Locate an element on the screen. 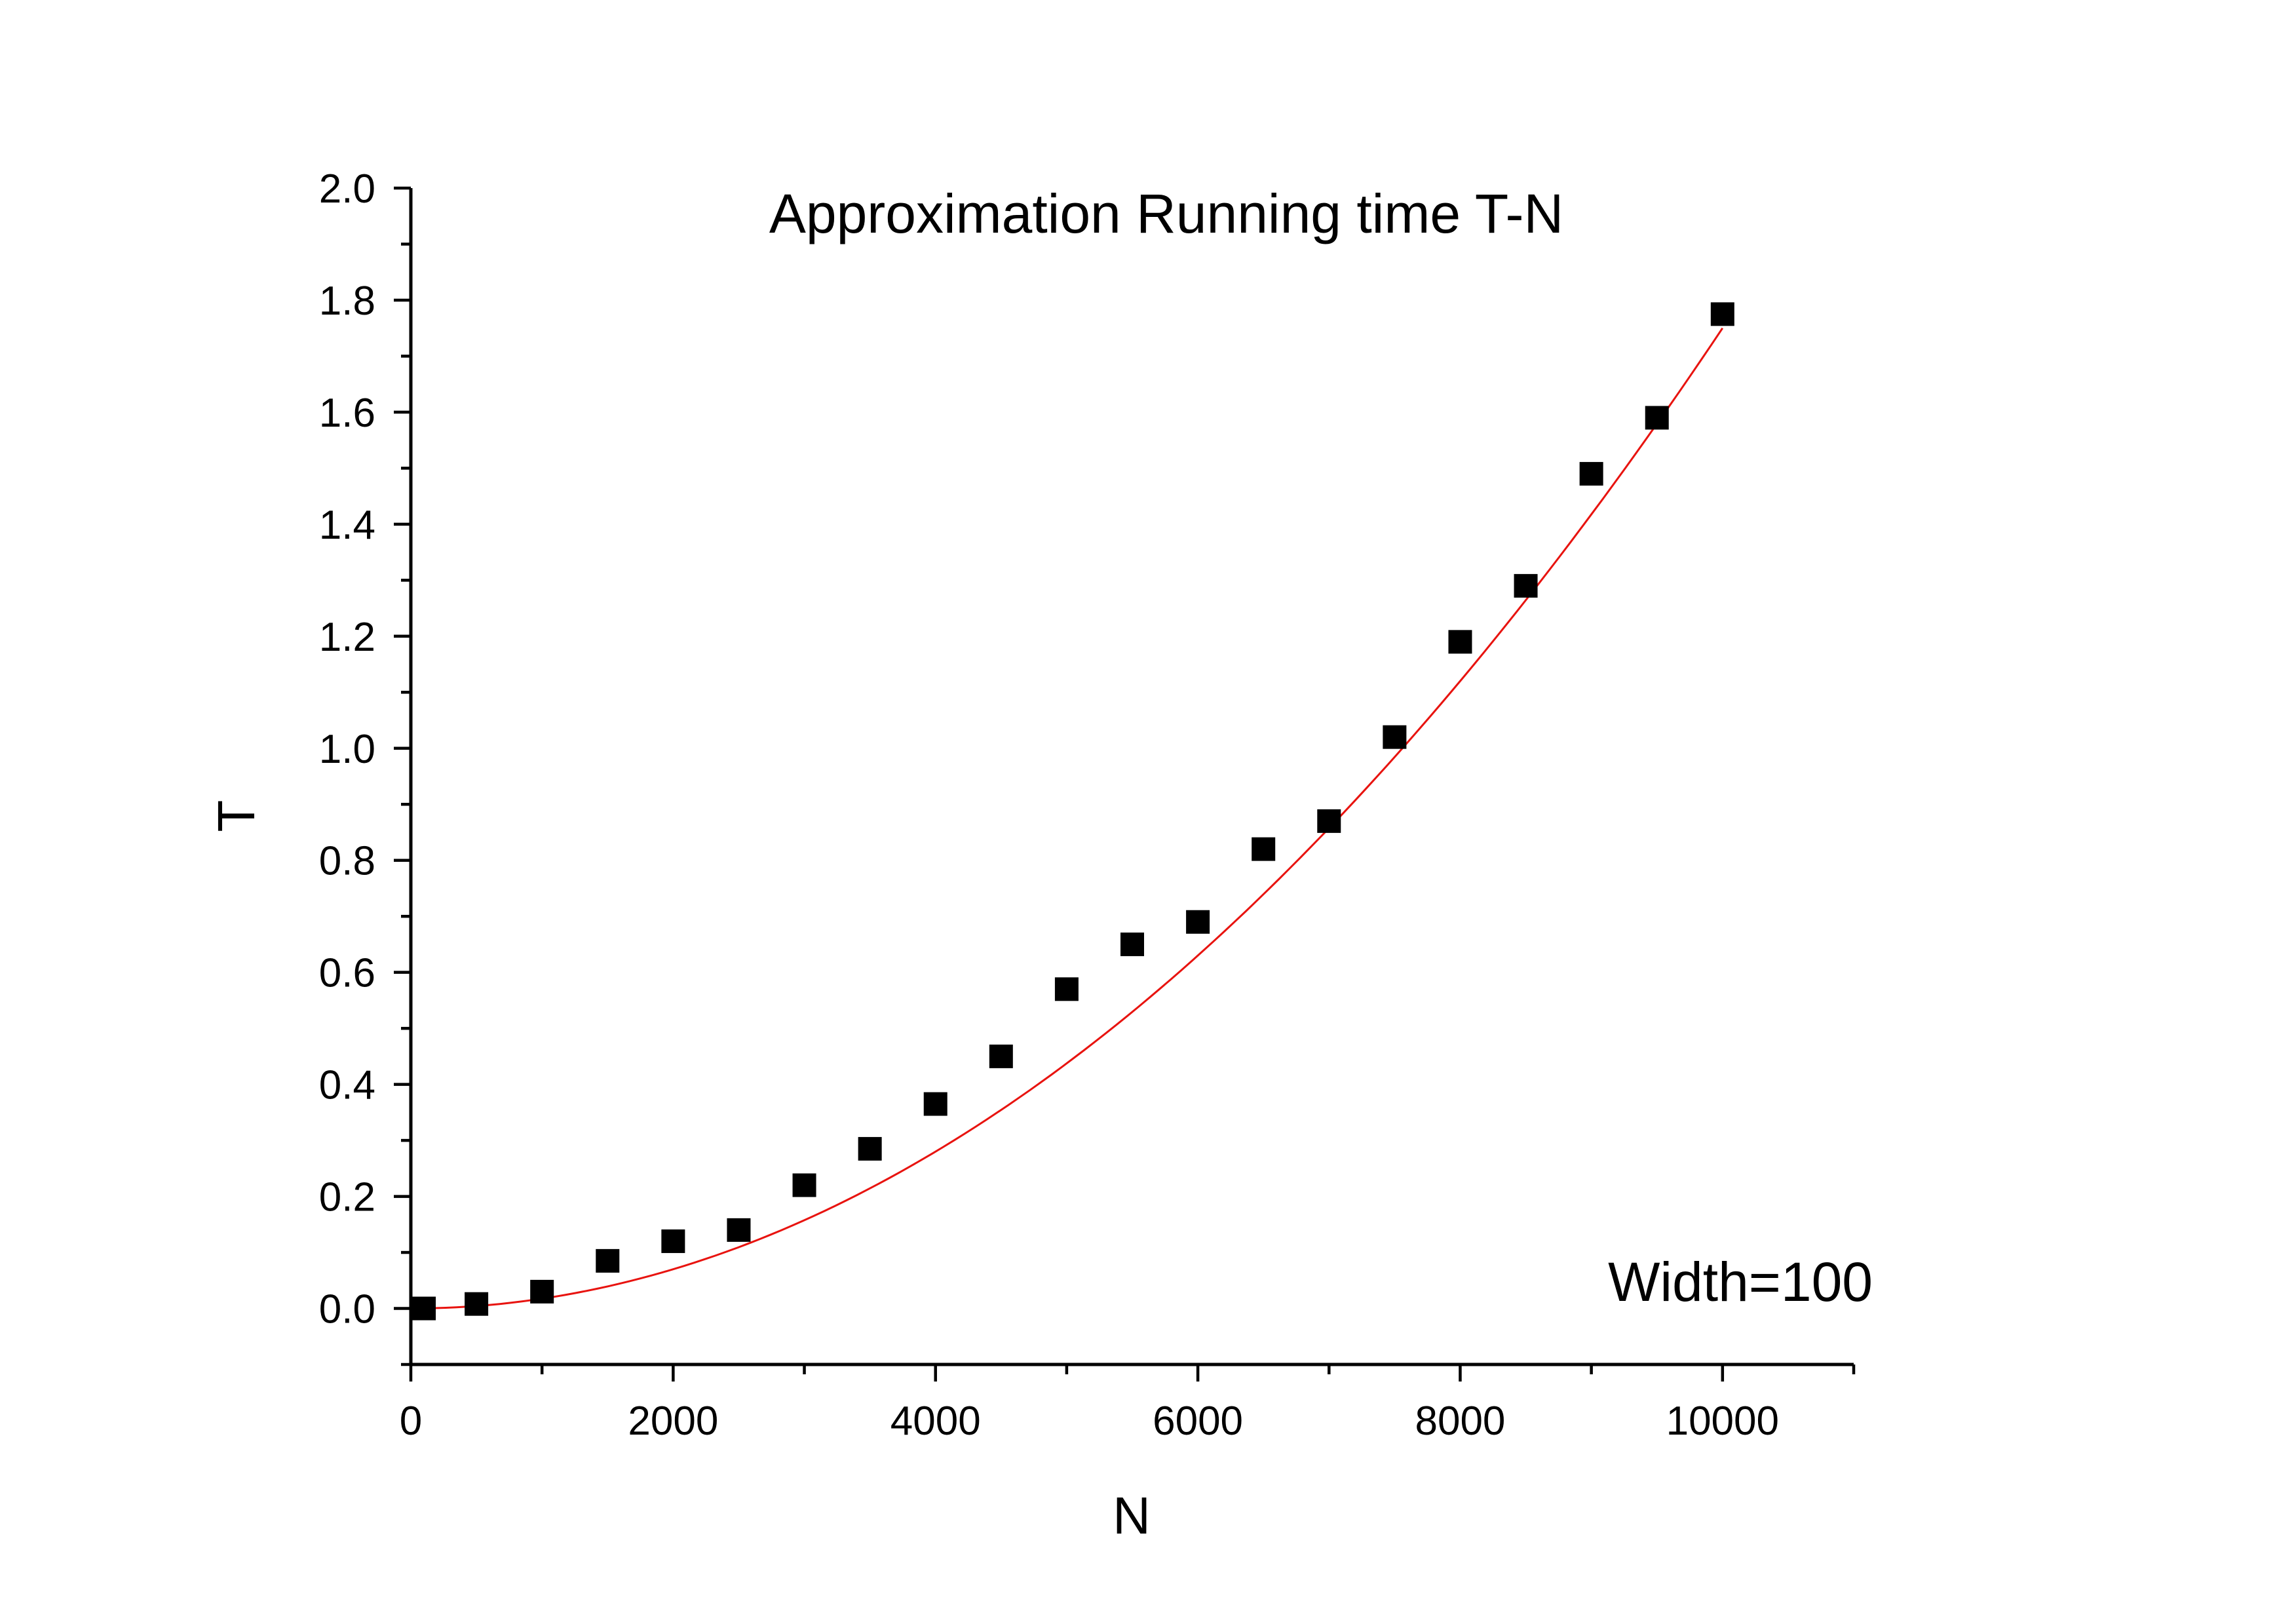 Image resolution: width=2296 pixels, height=1624 pixels. x-tick-label: 2000 is located at coordinates (673, 1421).